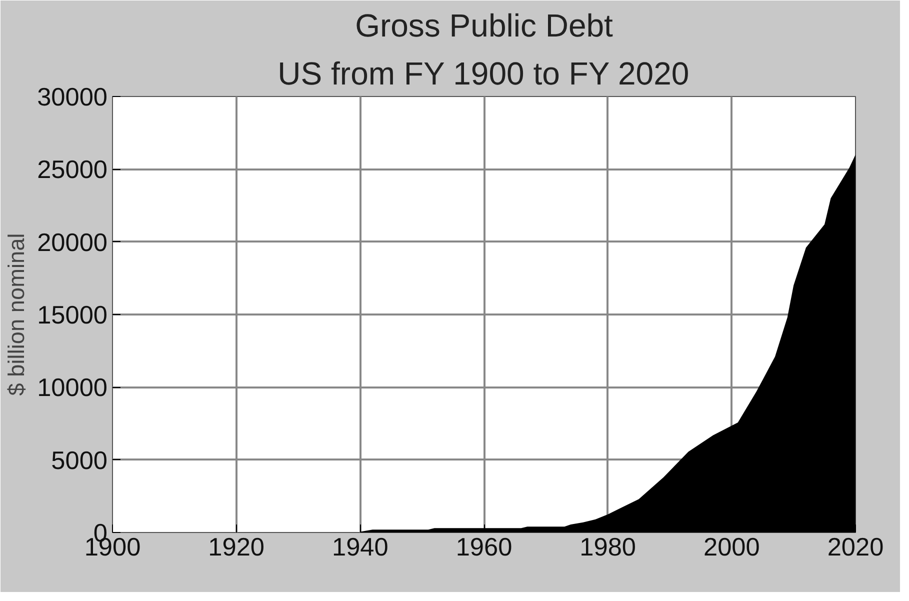  Describe the element at coordinates (72, 316) in the screenshot. I see `y-tick-label: 15000` at that location.